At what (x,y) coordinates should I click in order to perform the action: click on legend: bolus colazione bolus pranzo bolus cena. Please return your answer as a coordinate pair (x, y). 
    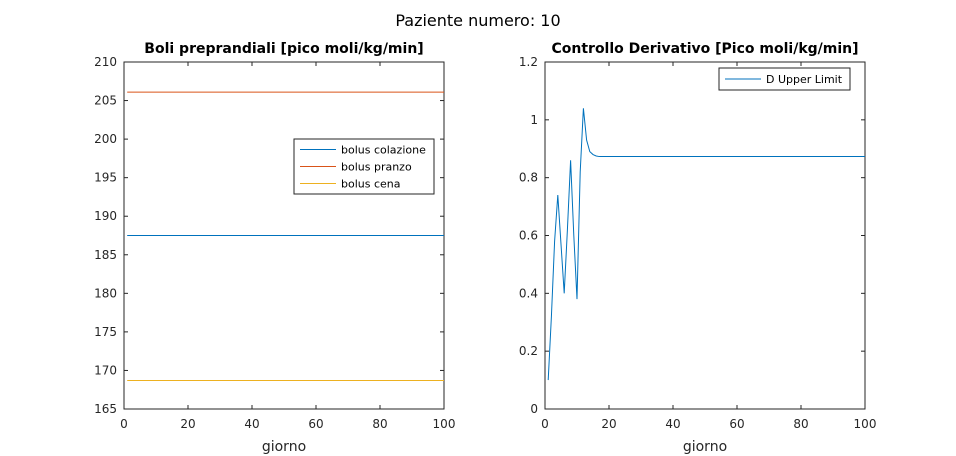
    Looking at the image, I should click on (364, 166).